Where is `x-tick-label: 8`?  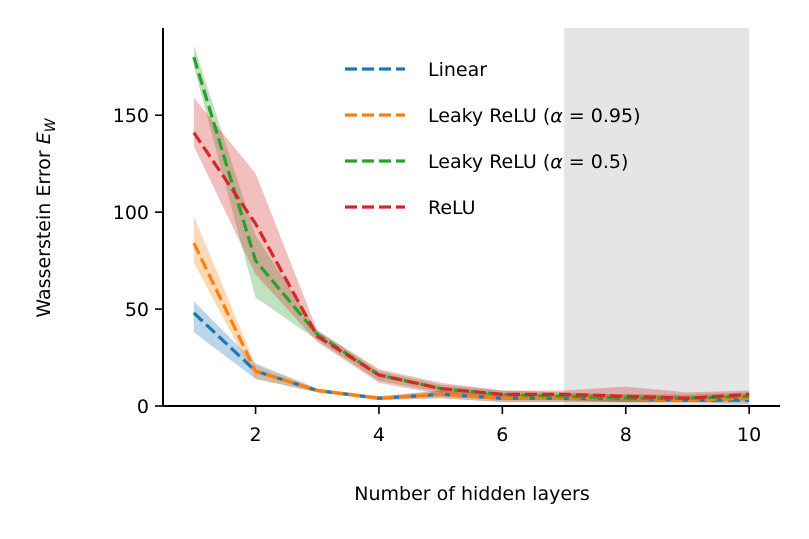 x-tick-label: 8 is located at coordinates (626, 435).